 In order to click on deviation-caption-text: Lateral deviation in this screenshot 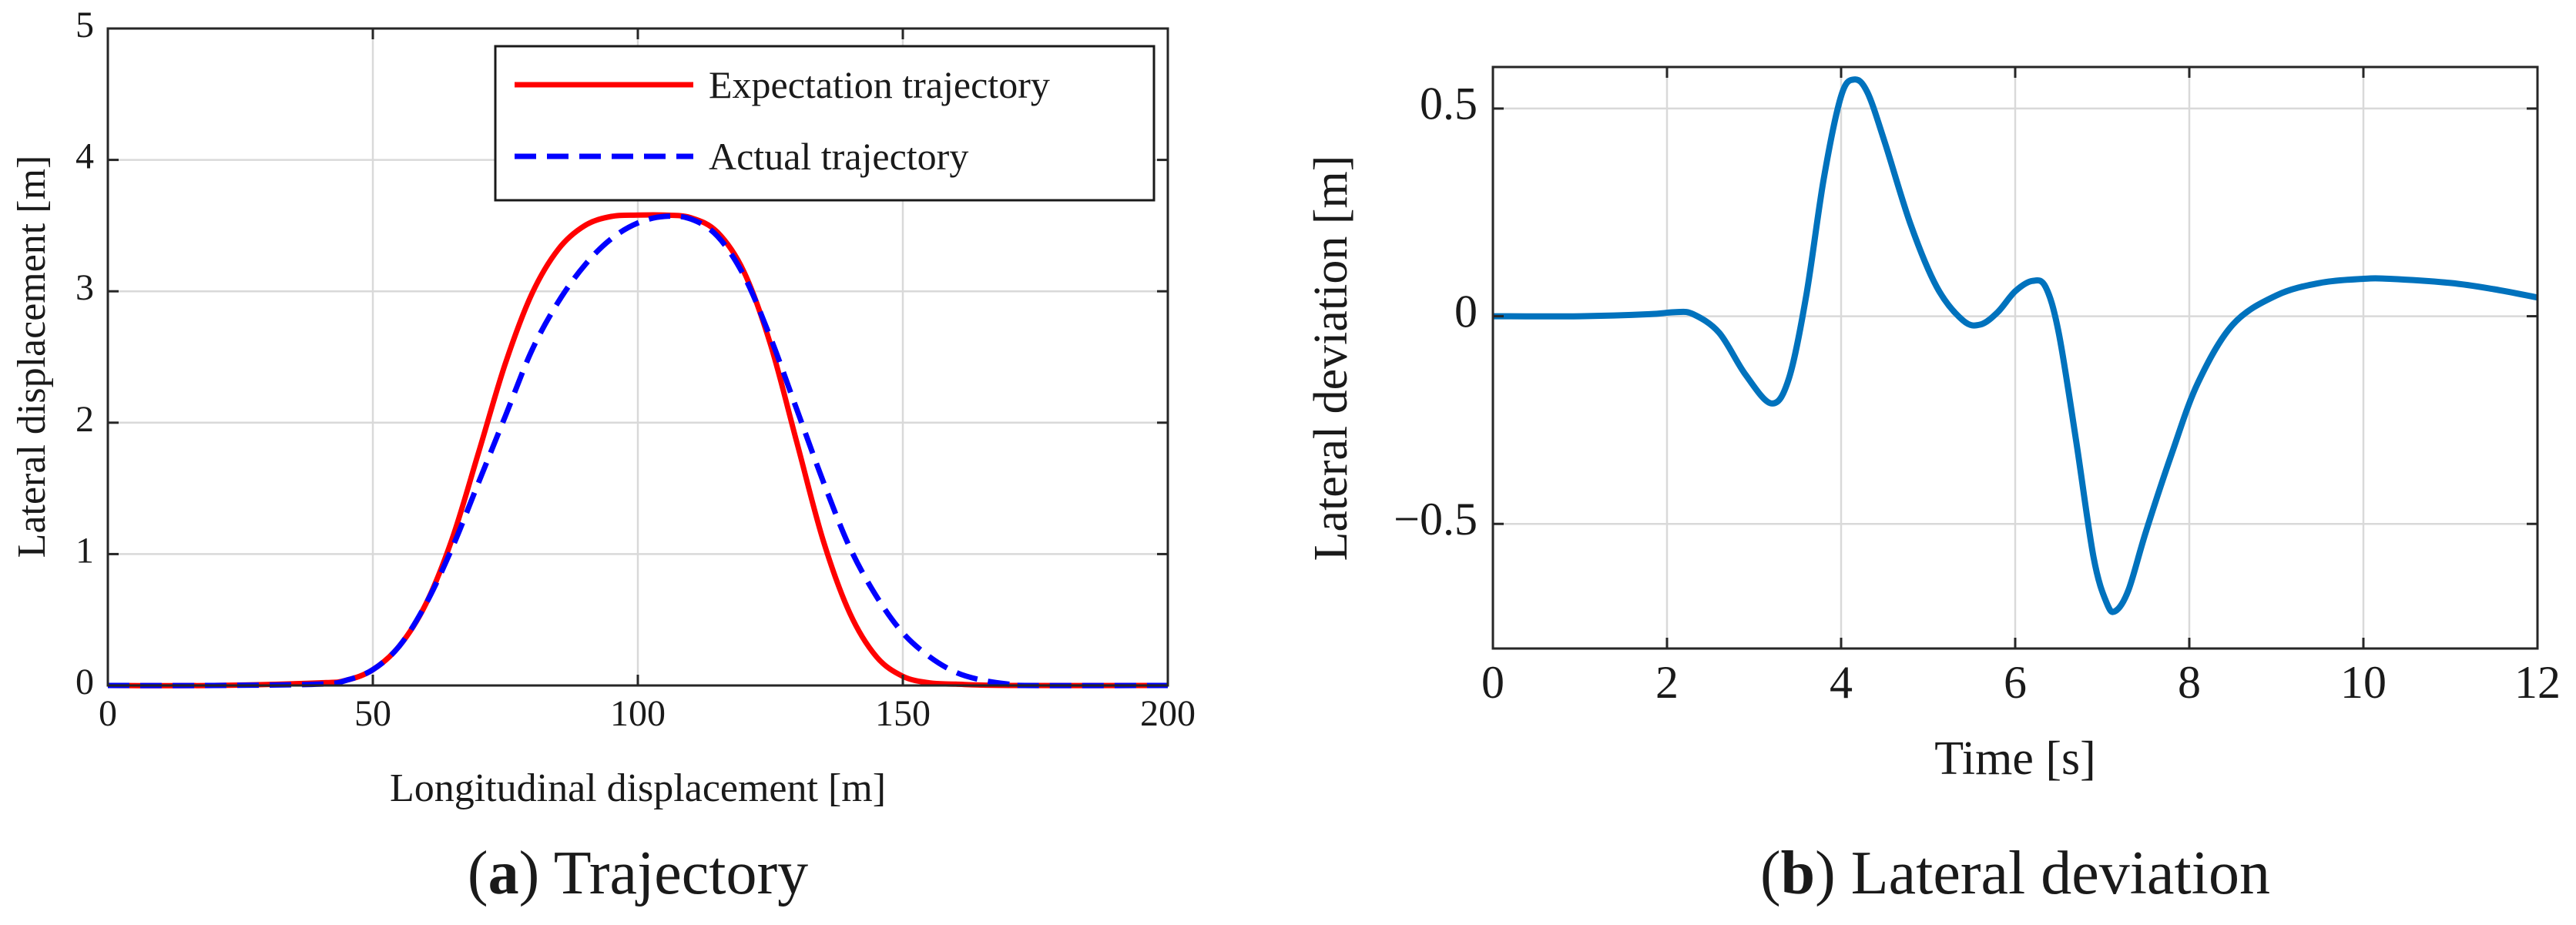, I will do `click(2060, 874)`.